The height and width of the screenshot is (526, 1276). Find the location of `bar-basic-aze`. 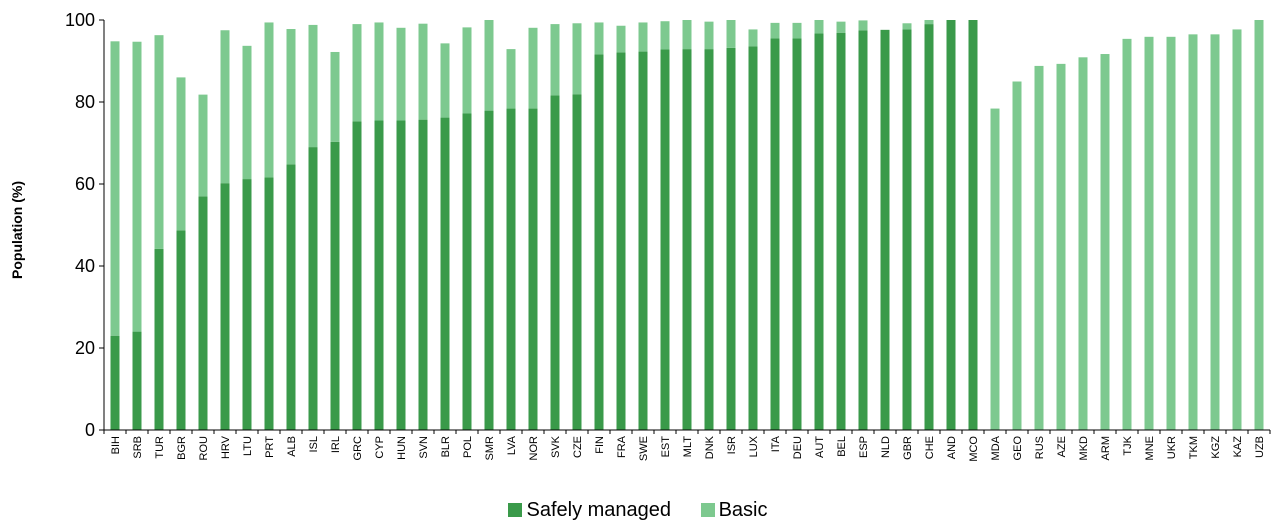

bar-basic-aze is located at coordinates (1061, 247).